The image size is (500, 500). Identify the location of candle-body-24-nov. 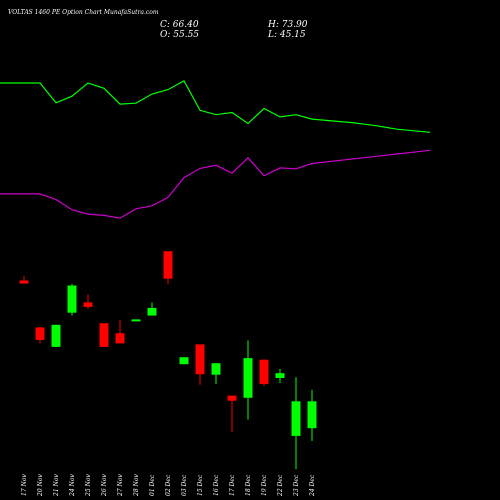
(72, 299).